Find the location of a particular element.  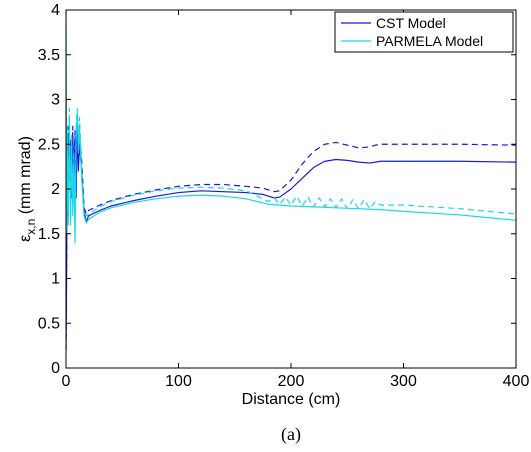

y-tick-label: 1 is located at coordinates (55, 279).